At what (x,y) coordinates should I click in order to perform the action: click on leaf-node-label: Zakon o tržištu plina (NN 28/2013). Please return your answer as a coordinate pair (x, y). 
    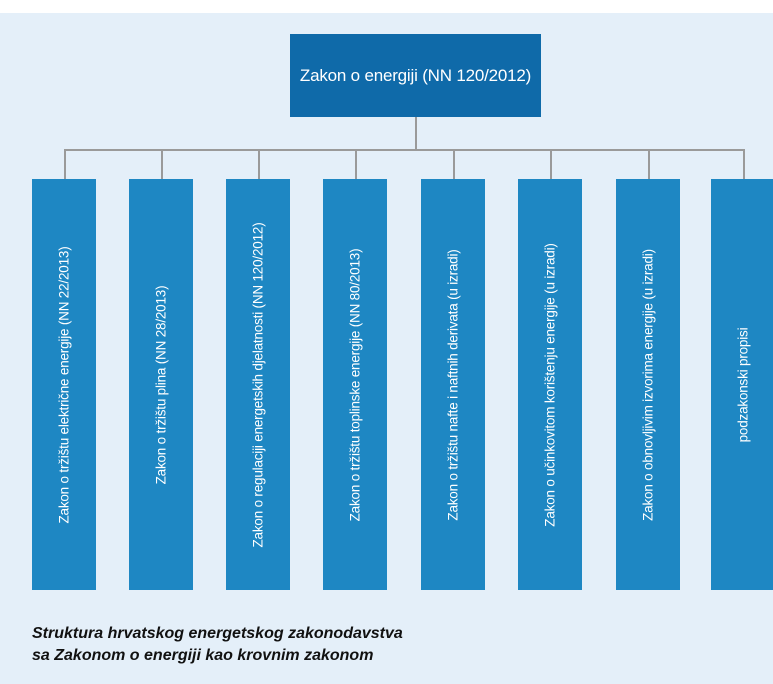
    Looking at the image, I should click on (161, 384).